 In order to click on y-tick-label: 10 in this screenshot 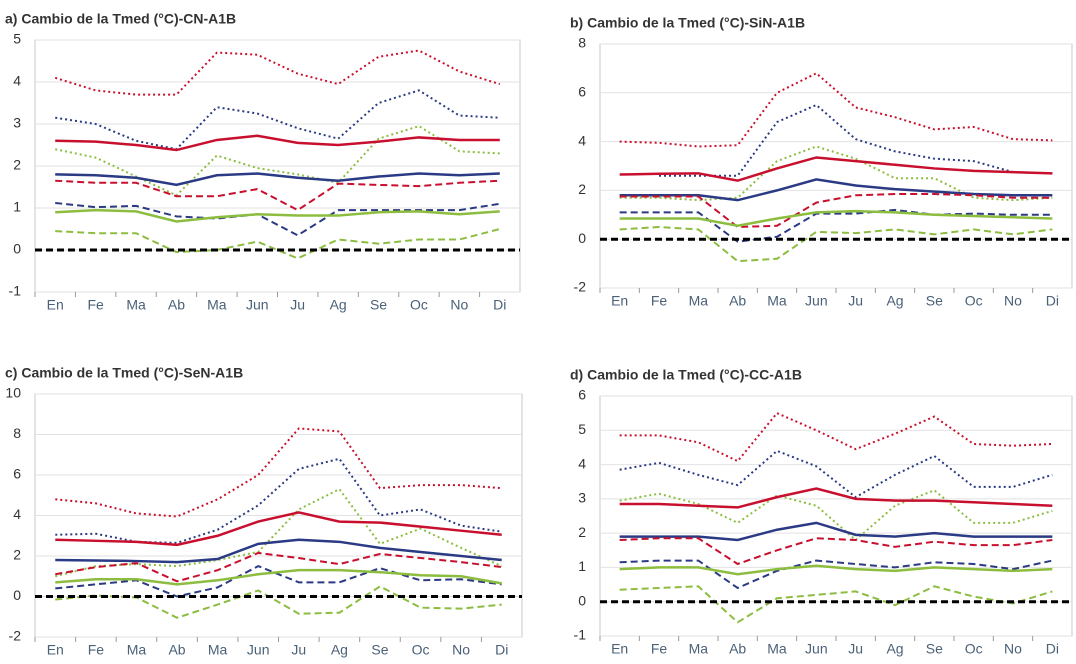, I will do `click(13, 393)`.